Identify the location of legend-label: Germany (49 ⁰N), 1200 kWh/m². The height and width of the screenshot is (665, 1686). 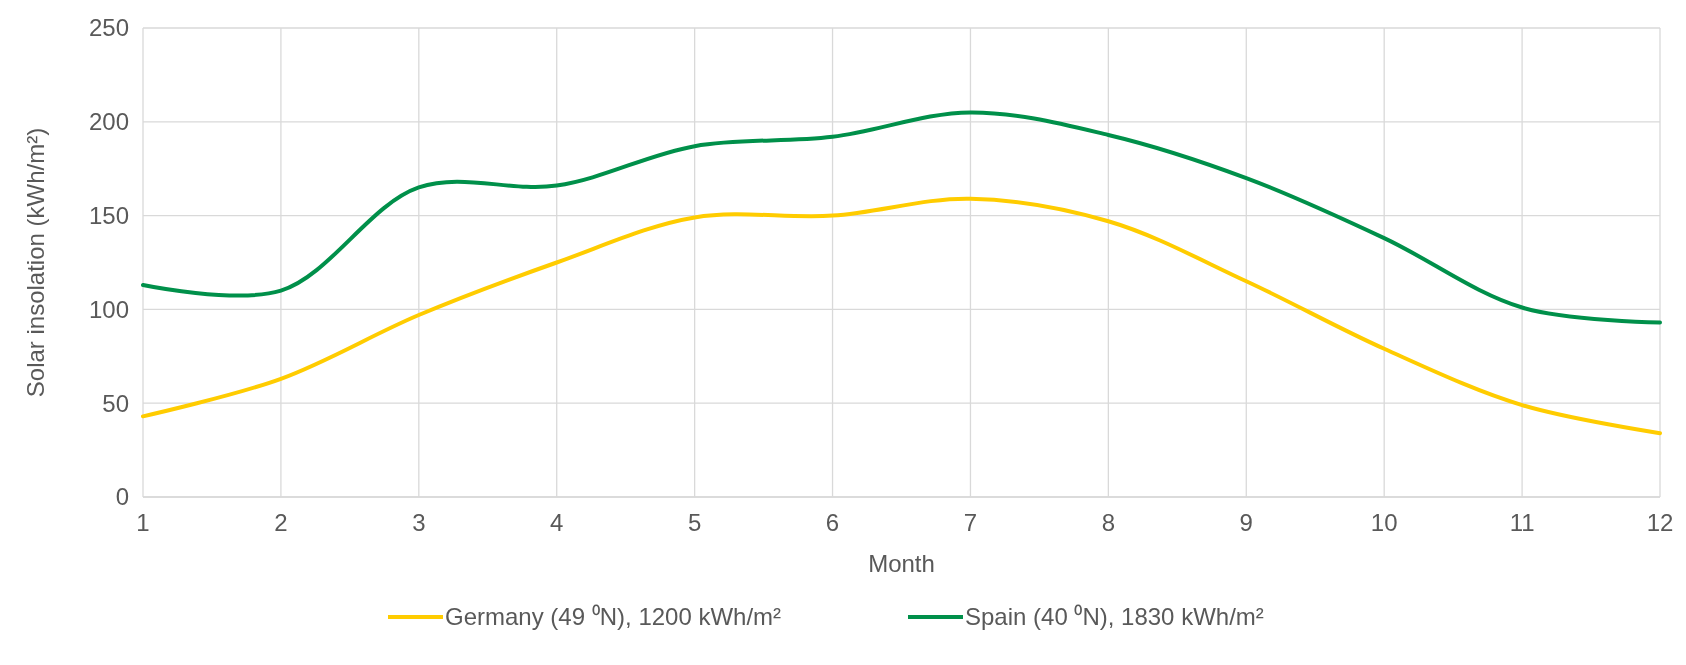
(613, 617).